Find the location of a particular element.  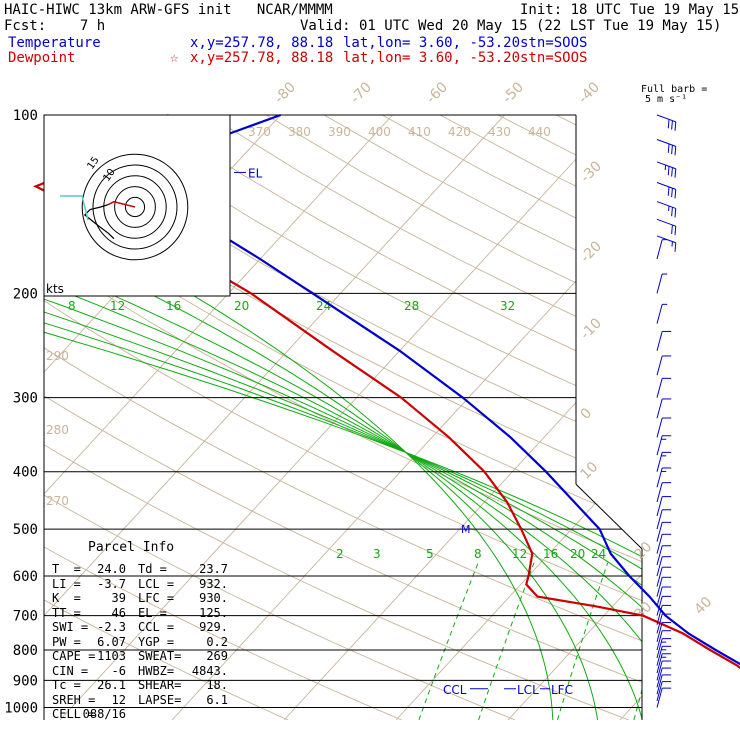

parcel-value: 12 is located at coordinates (118, 699).